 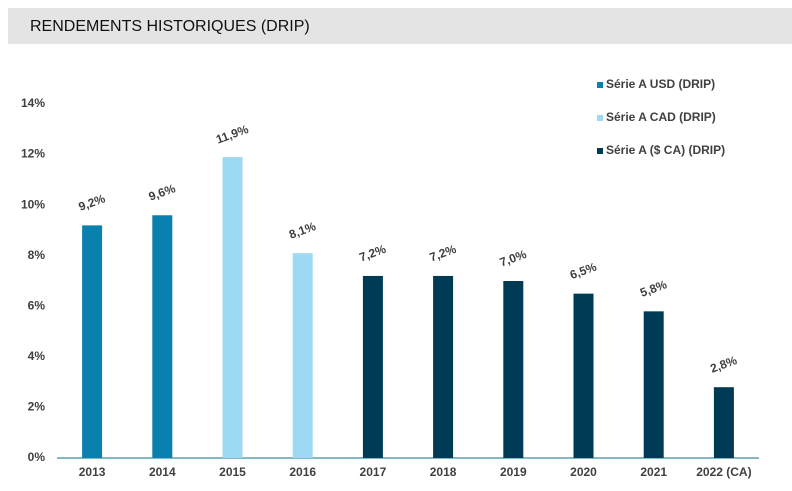 I want to click on title-band, so click(x=400, y=26).